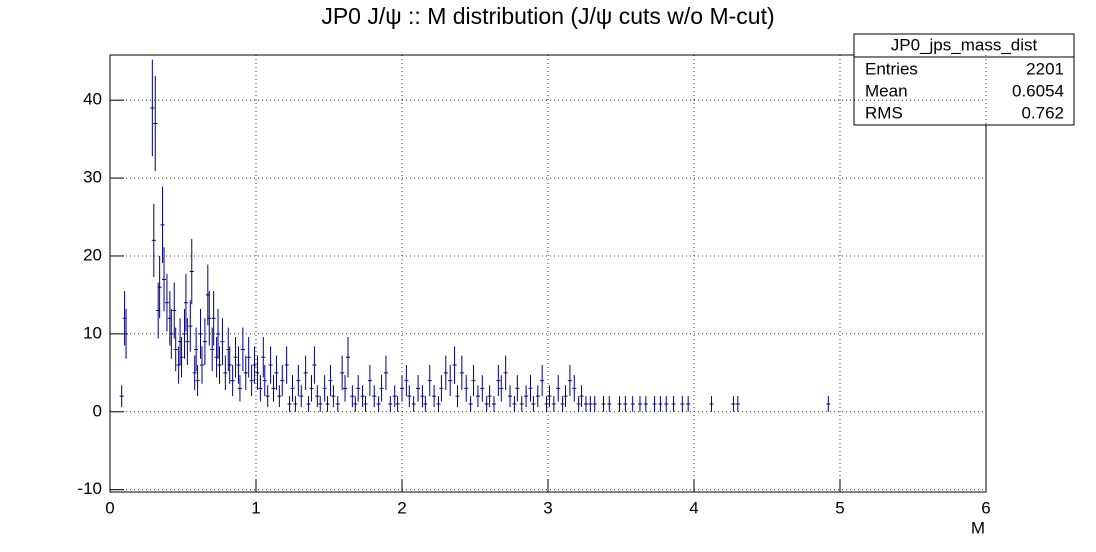  What do you see at coordinates (97, 410) in the screenshot?
I see `y-tick-label: 0` at bounding box center [97, 410].